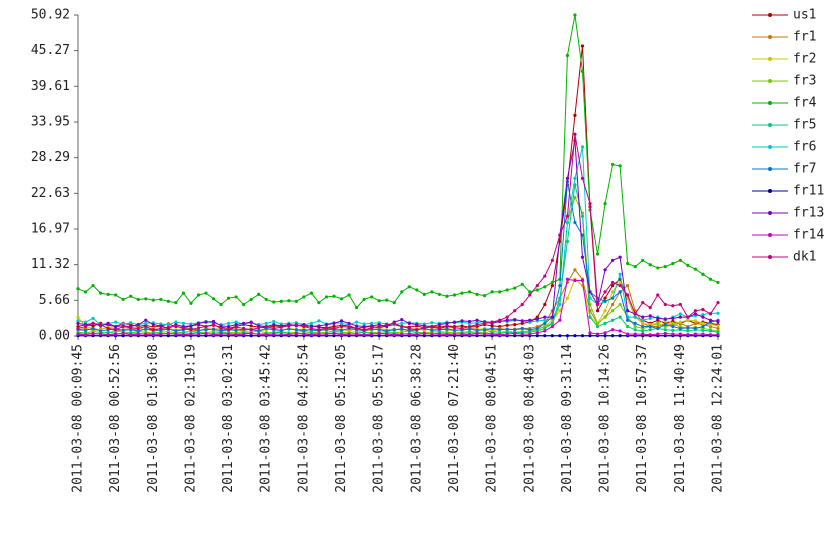  What do you see at coordinates (808, 191) in the screenshot?
I see `legend-label: fr11` at bounding box center [808, 191].